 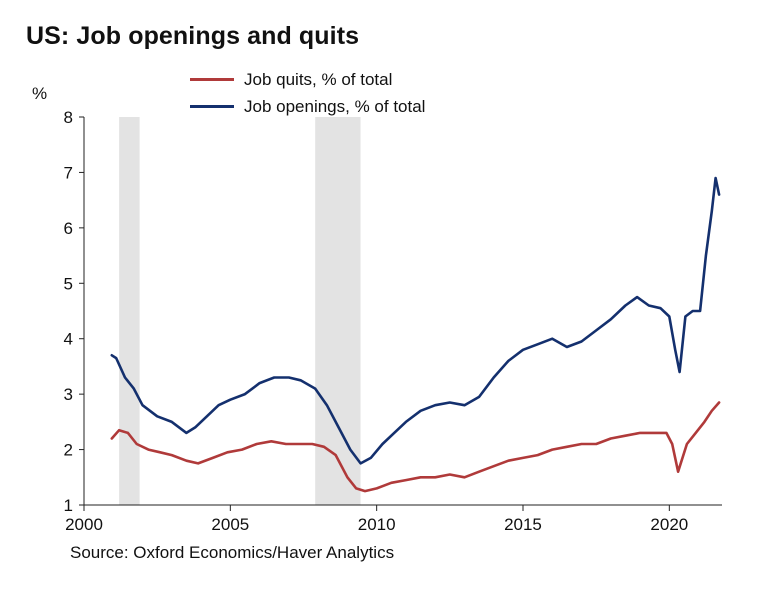 What do you see at coordinates (212, 106) in the screenshot?
I see `legend-swatch-openings` at bounding box center [212, 106].